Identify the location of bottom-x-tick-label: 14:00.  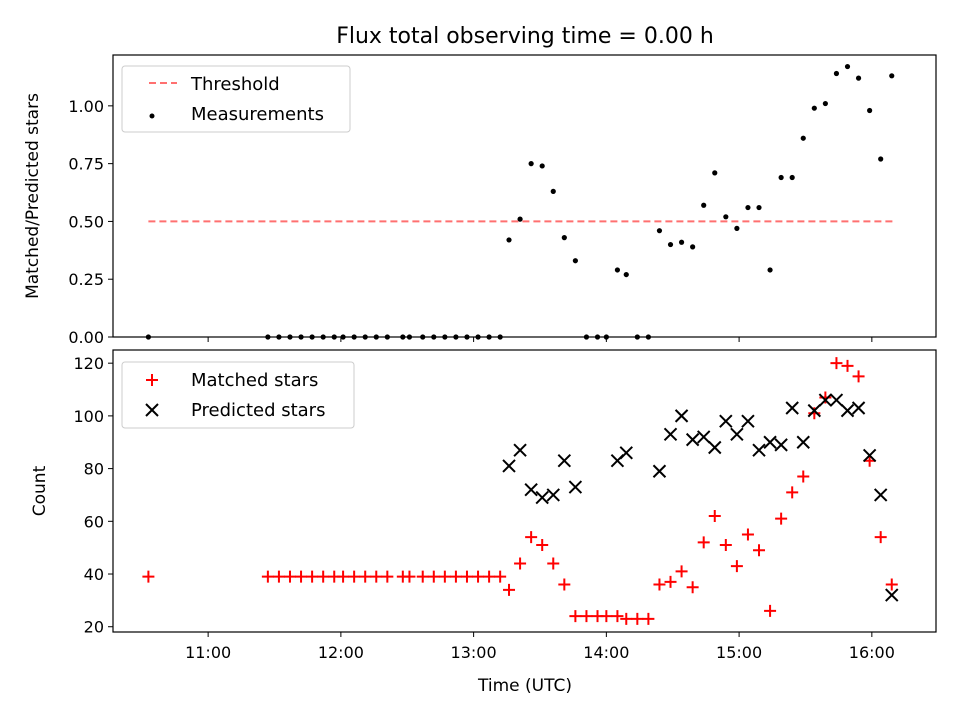
(606, 652).